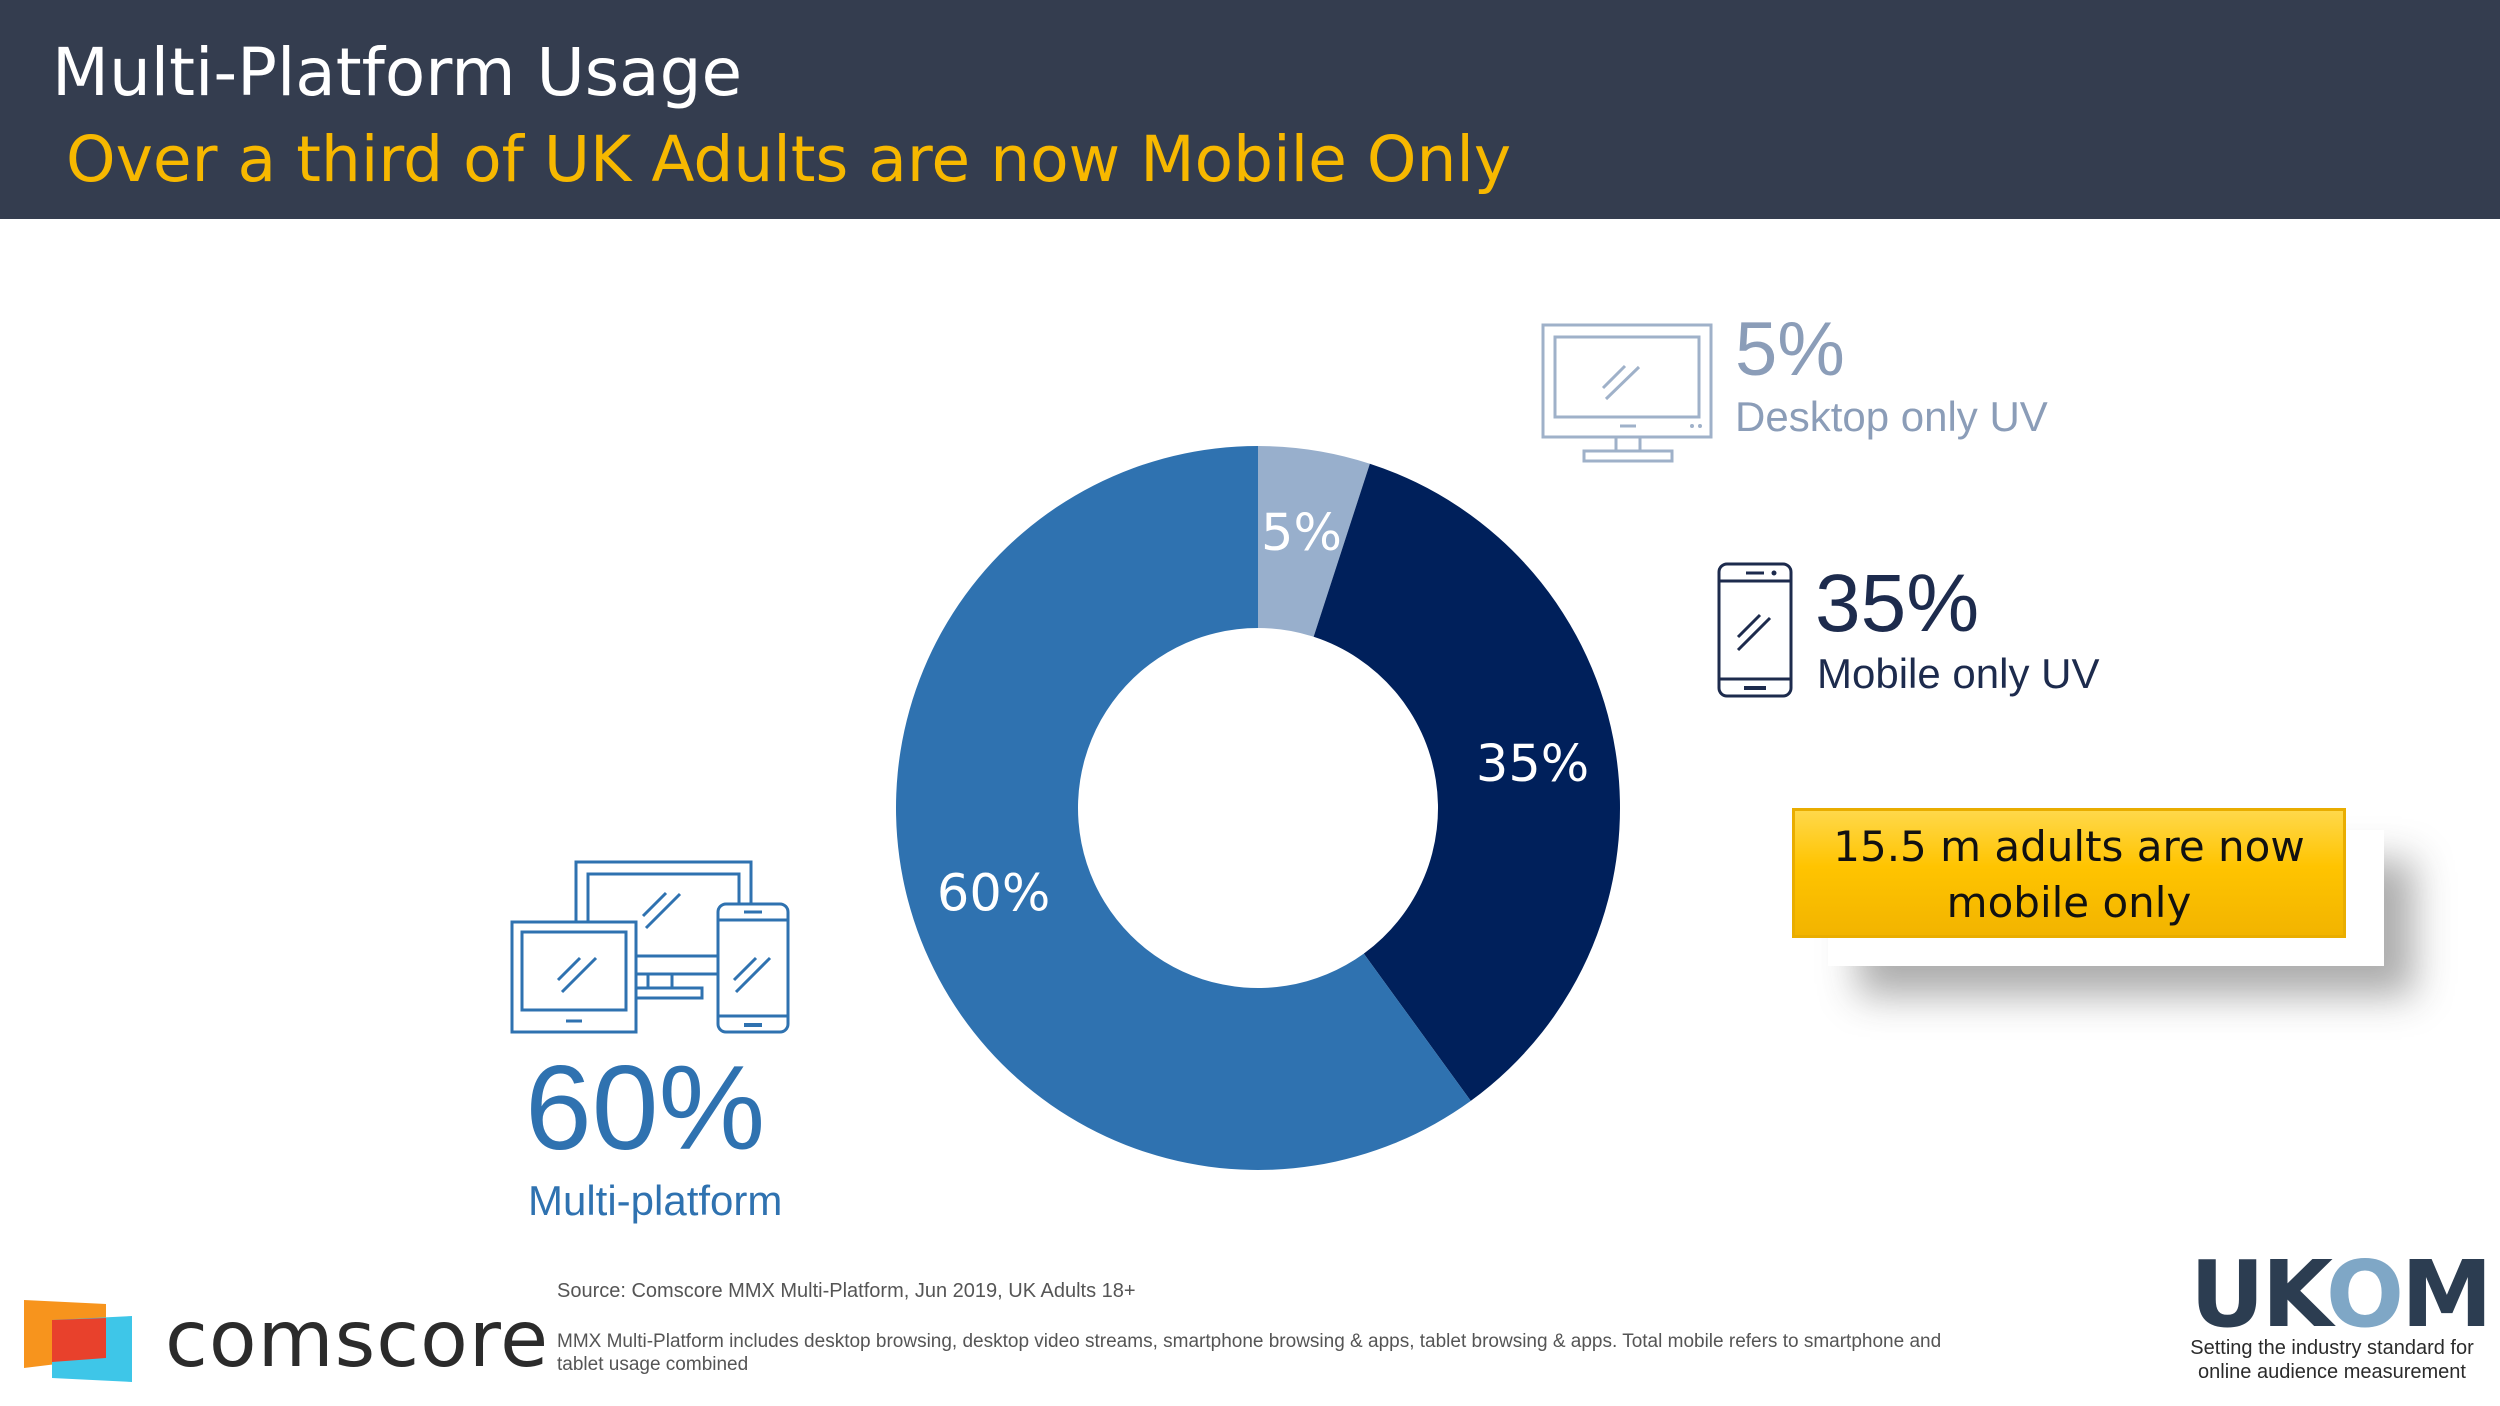 The width and height of the screenshot is (2500, 1406). What do you see at coordinates (78, 1341) in the screenshot?
I see `comscore-logo-icon` at bounding box center [78, 1341].